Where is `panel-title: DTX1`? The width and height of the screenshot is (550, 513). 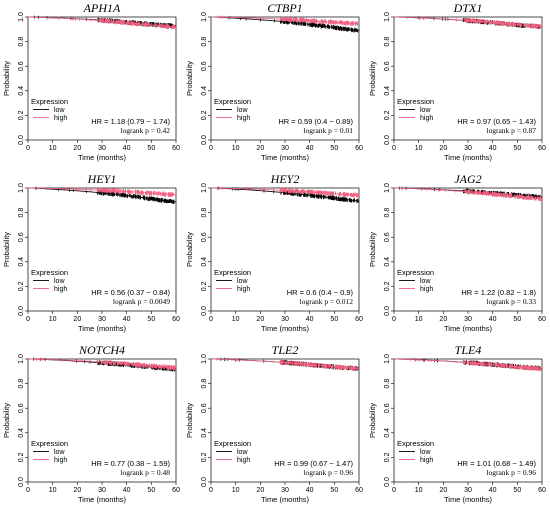
panel-title: DTX1 is located at coordinates (468, 8).